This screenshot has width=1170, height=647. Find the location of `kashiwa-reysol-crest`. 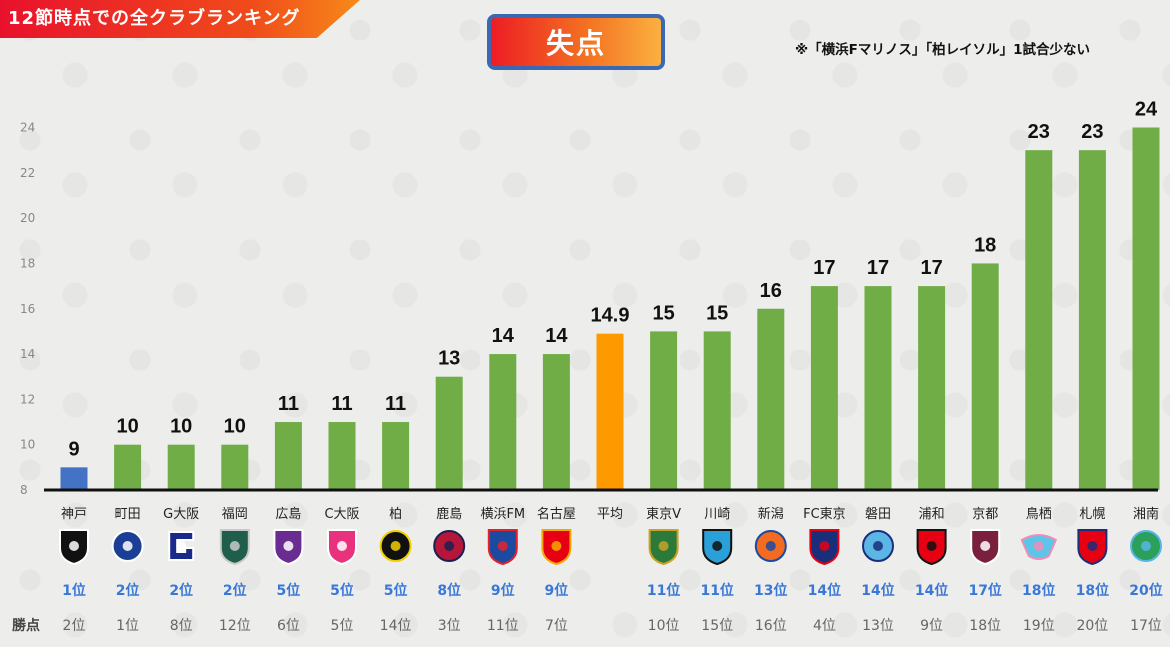

kashiwa-reysol-crest is located at coordinates (395, 546).